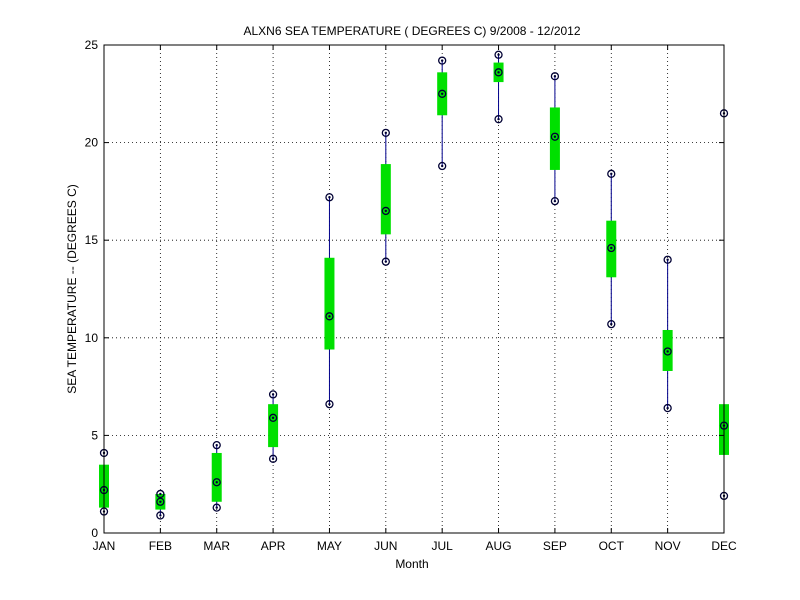 The width and height of the screenshot is (800, 600). Describe the element at coordinates (385, 546) in the screenshot. I see `x-tick-label: JUN` at that location.